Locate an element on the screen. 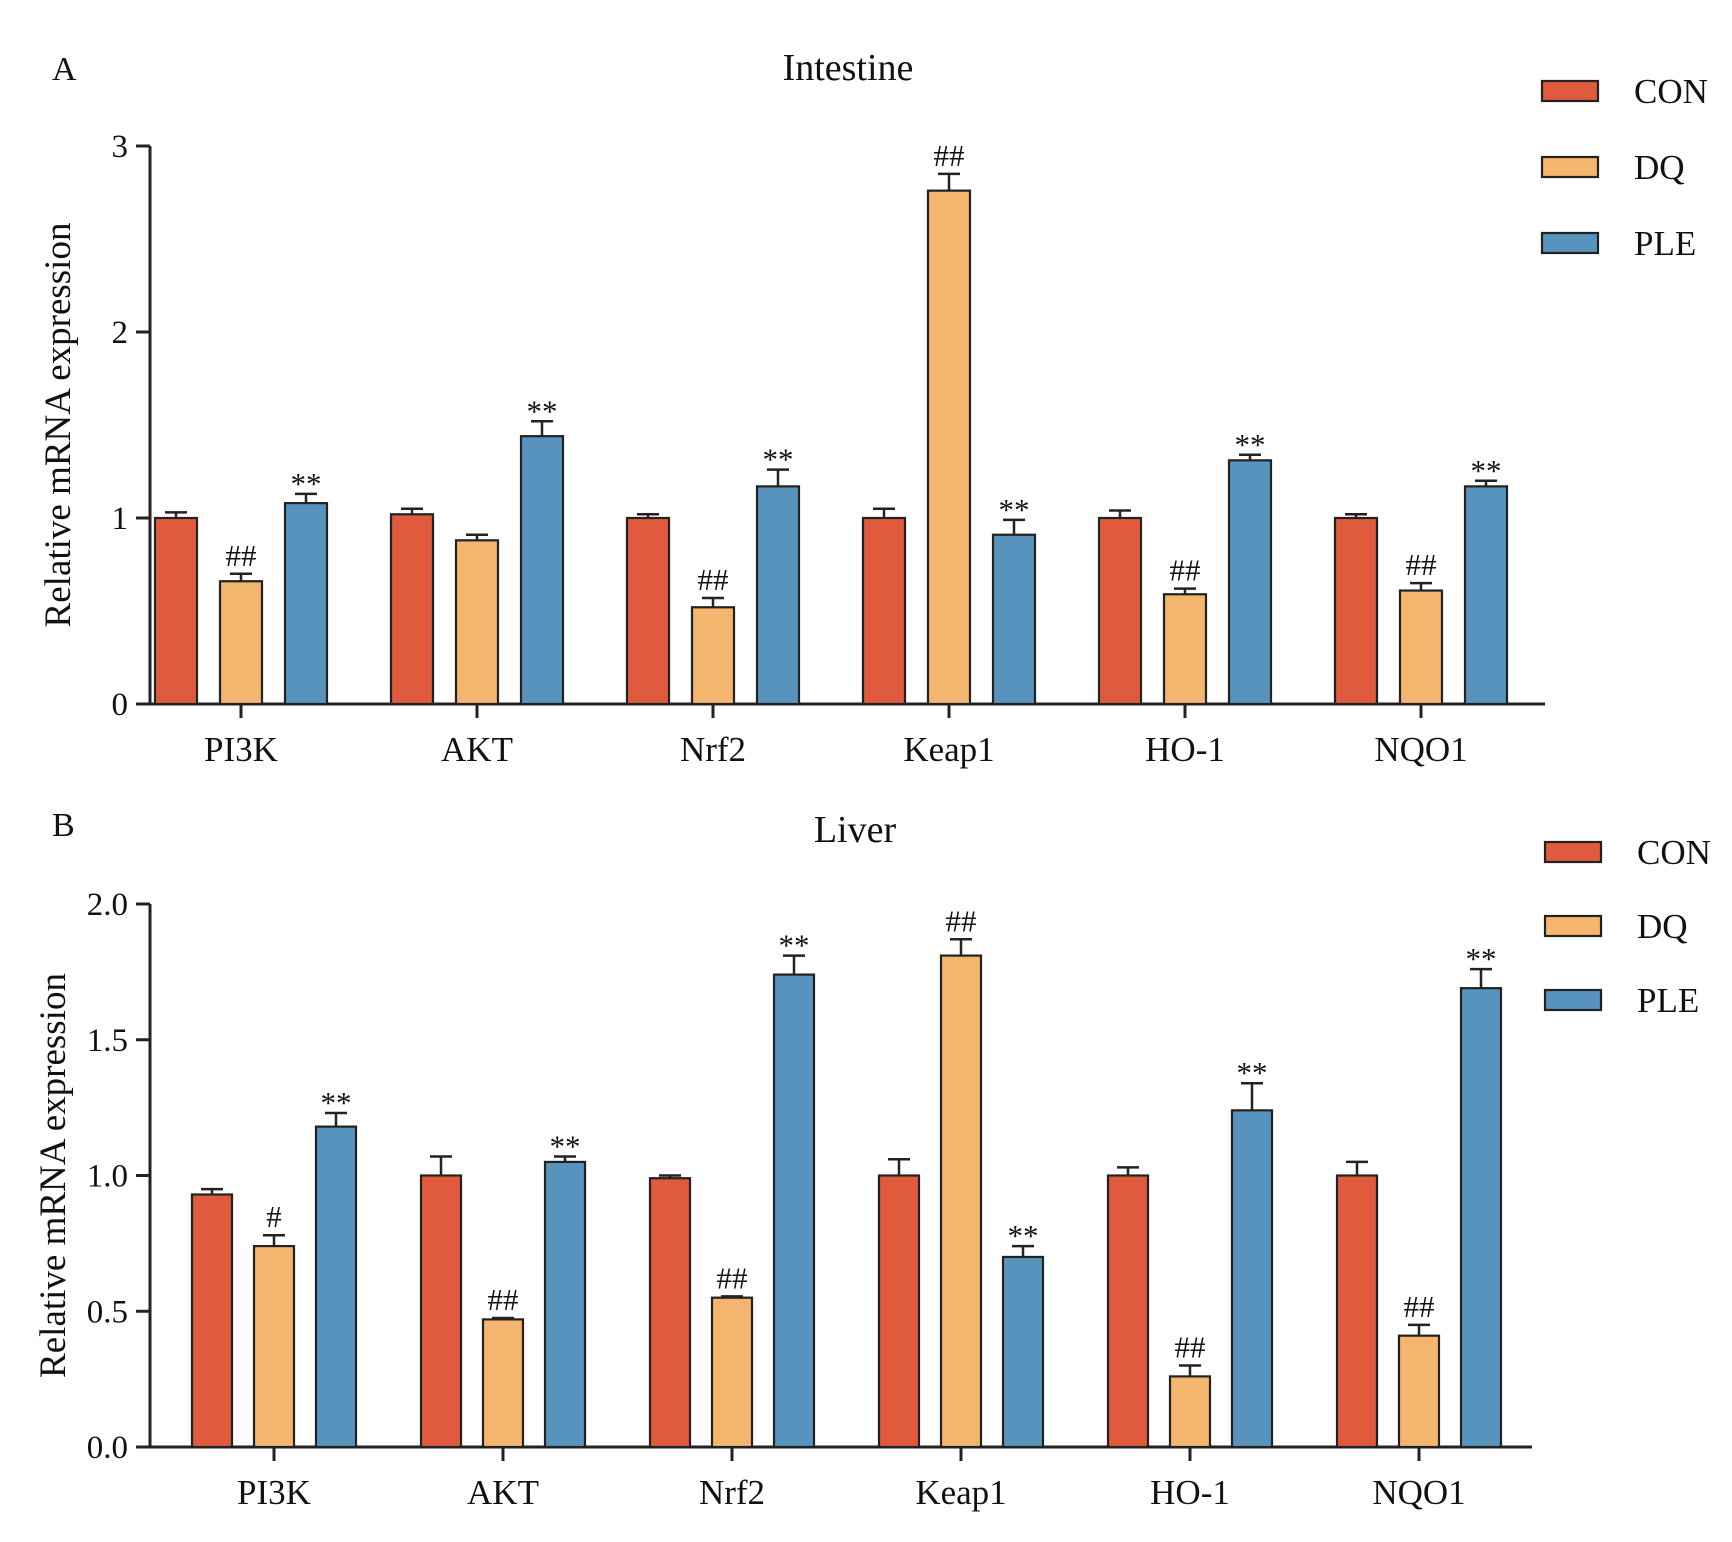 This screenshot has width=1732, height=1542. y-tick-label: 2 is located at coordinates (120, 333).